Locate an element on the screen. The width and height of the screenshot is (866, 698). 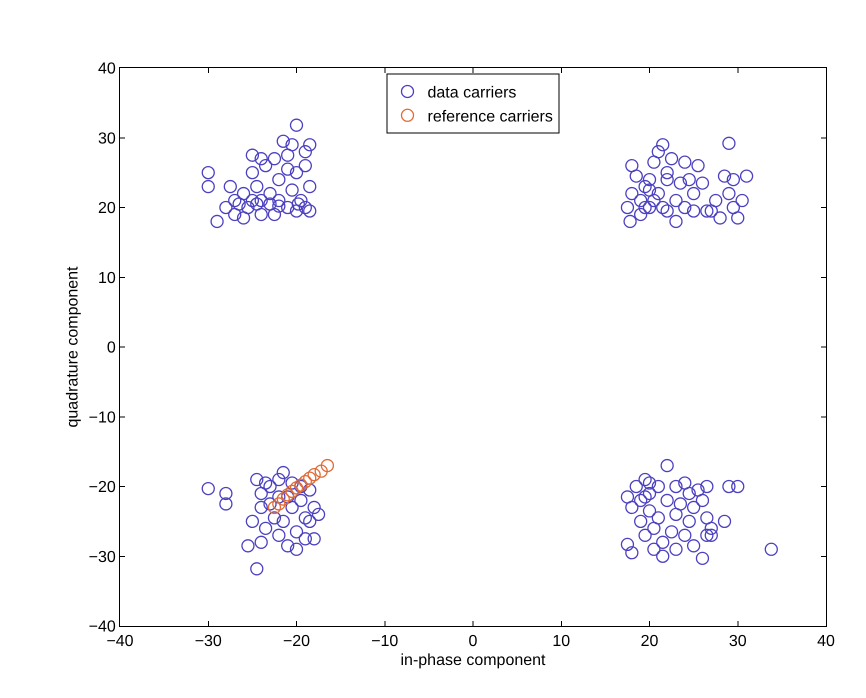
x-tick-label: 40 is located at coordinates (826, 641).